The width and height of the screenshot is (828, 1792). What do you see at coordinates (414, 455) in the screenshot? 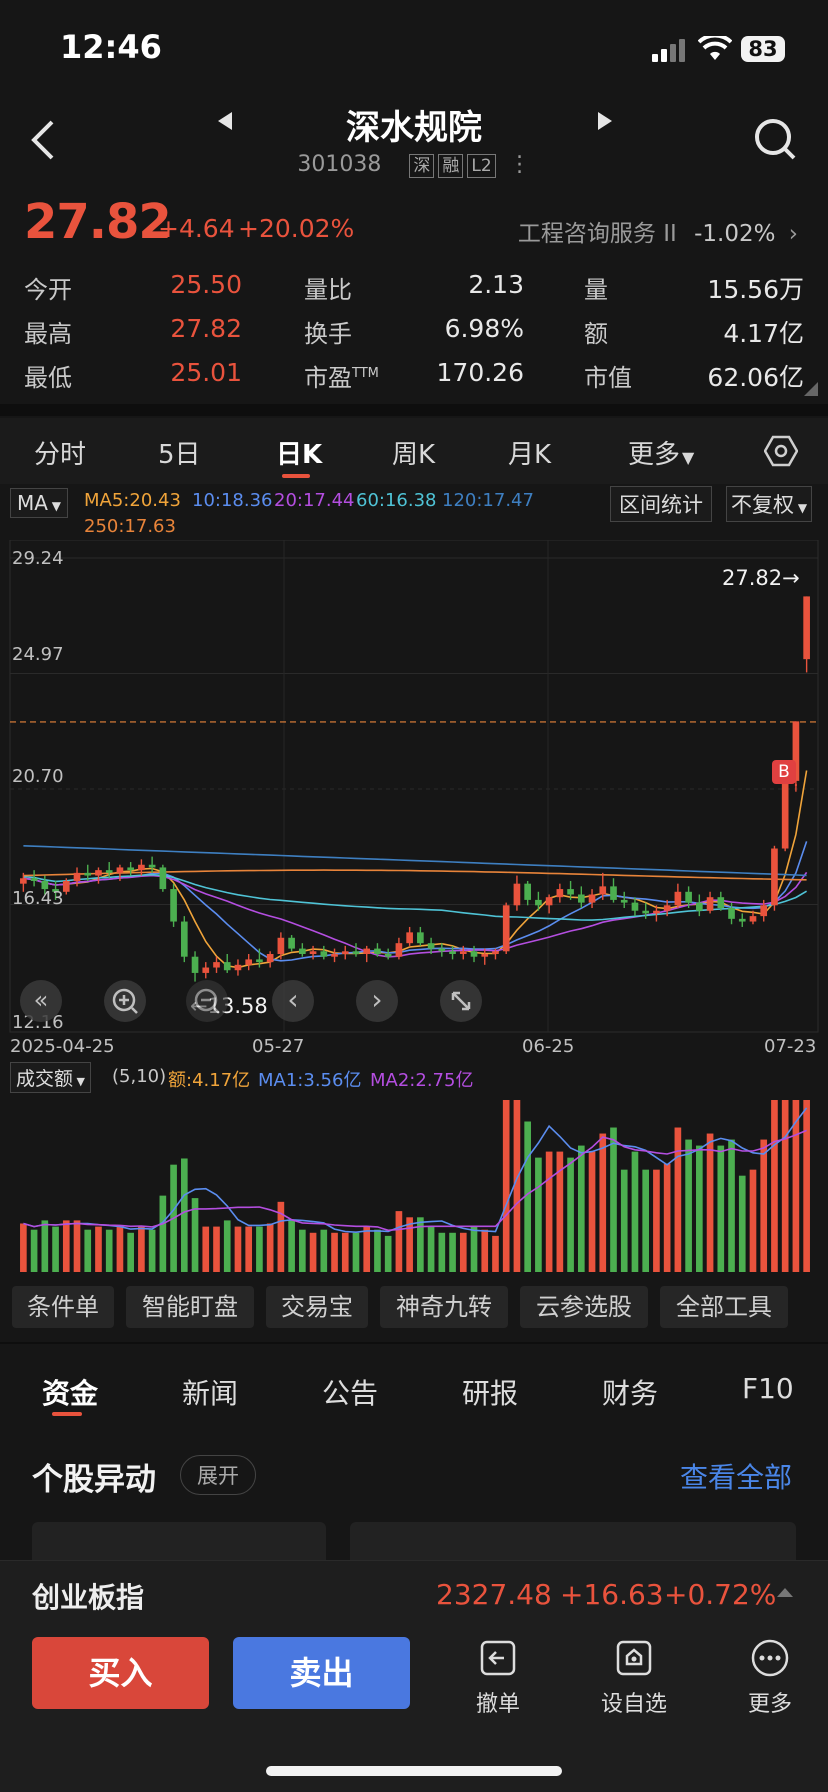
I see `tab-weekly-k: 周K` at bounding box center [414, 455].